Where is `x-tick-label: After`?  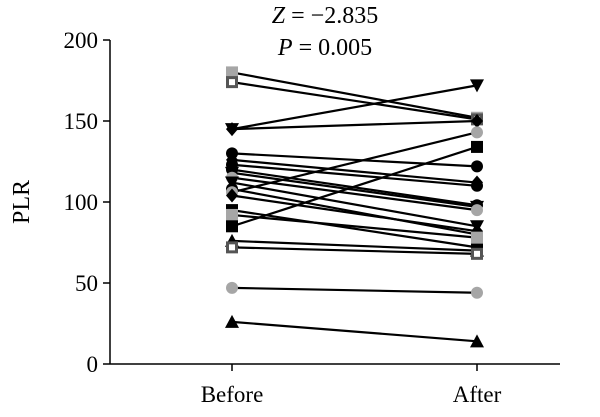
x-tick-label: After is located at coordinates (477, 394).